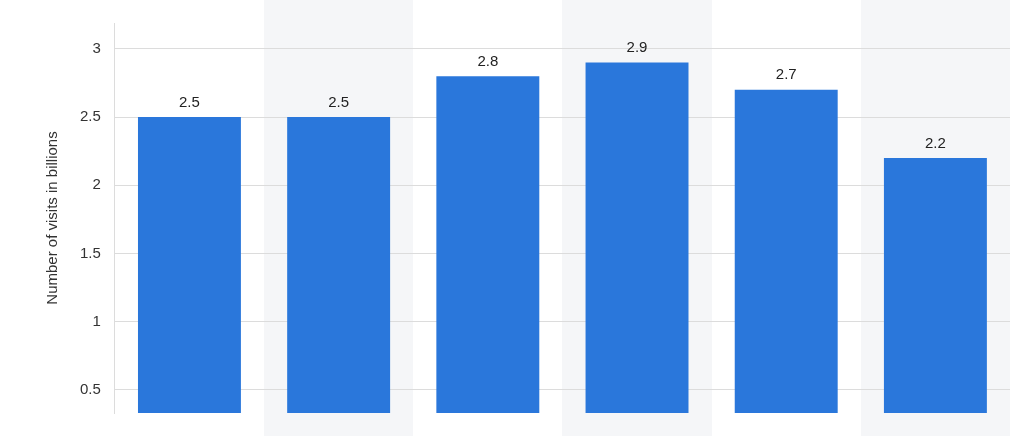 The width and height of the screenshot is (1024, 436). I want to click on y-tick-label: 3, so click(96, 48).